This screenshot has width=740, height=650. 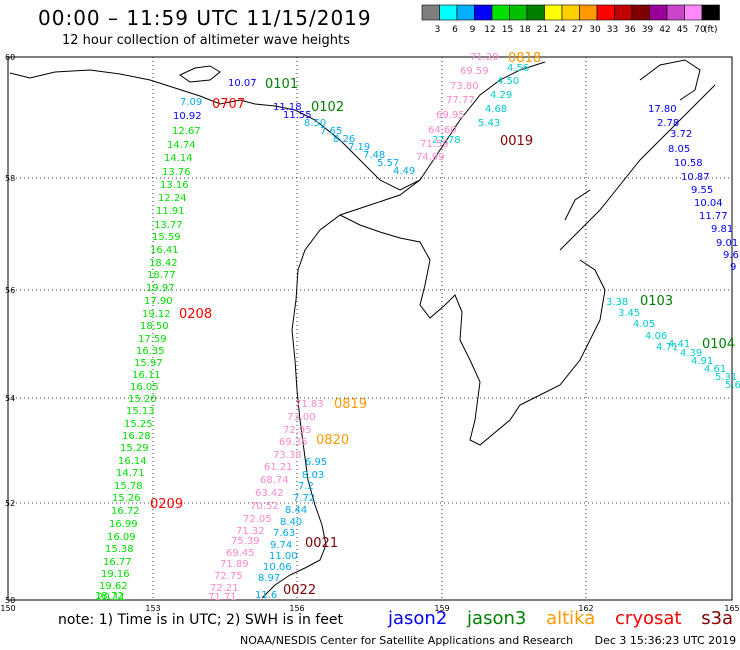 I want to click on credits-timestamp: Dec 3 15:36:23 UTC 2019, so click(x=665, y=640).